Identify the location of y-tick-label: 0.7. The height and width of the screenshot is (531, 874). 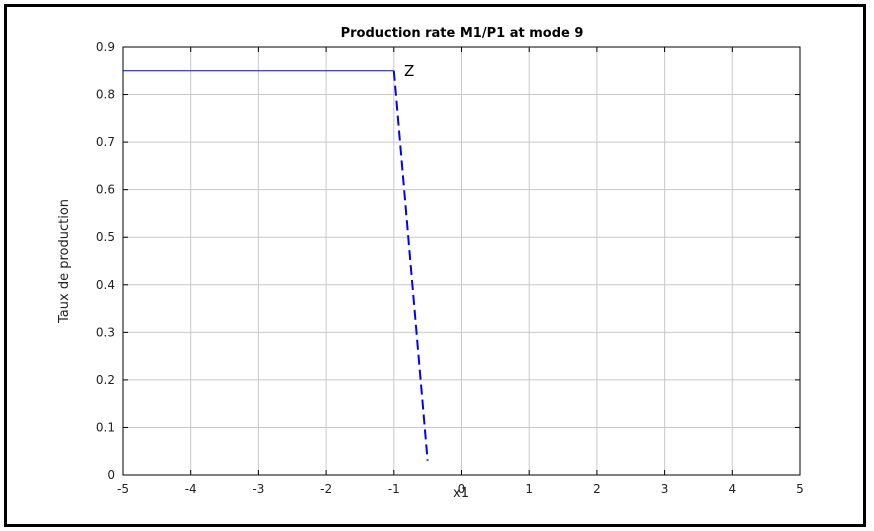
(105, 142).